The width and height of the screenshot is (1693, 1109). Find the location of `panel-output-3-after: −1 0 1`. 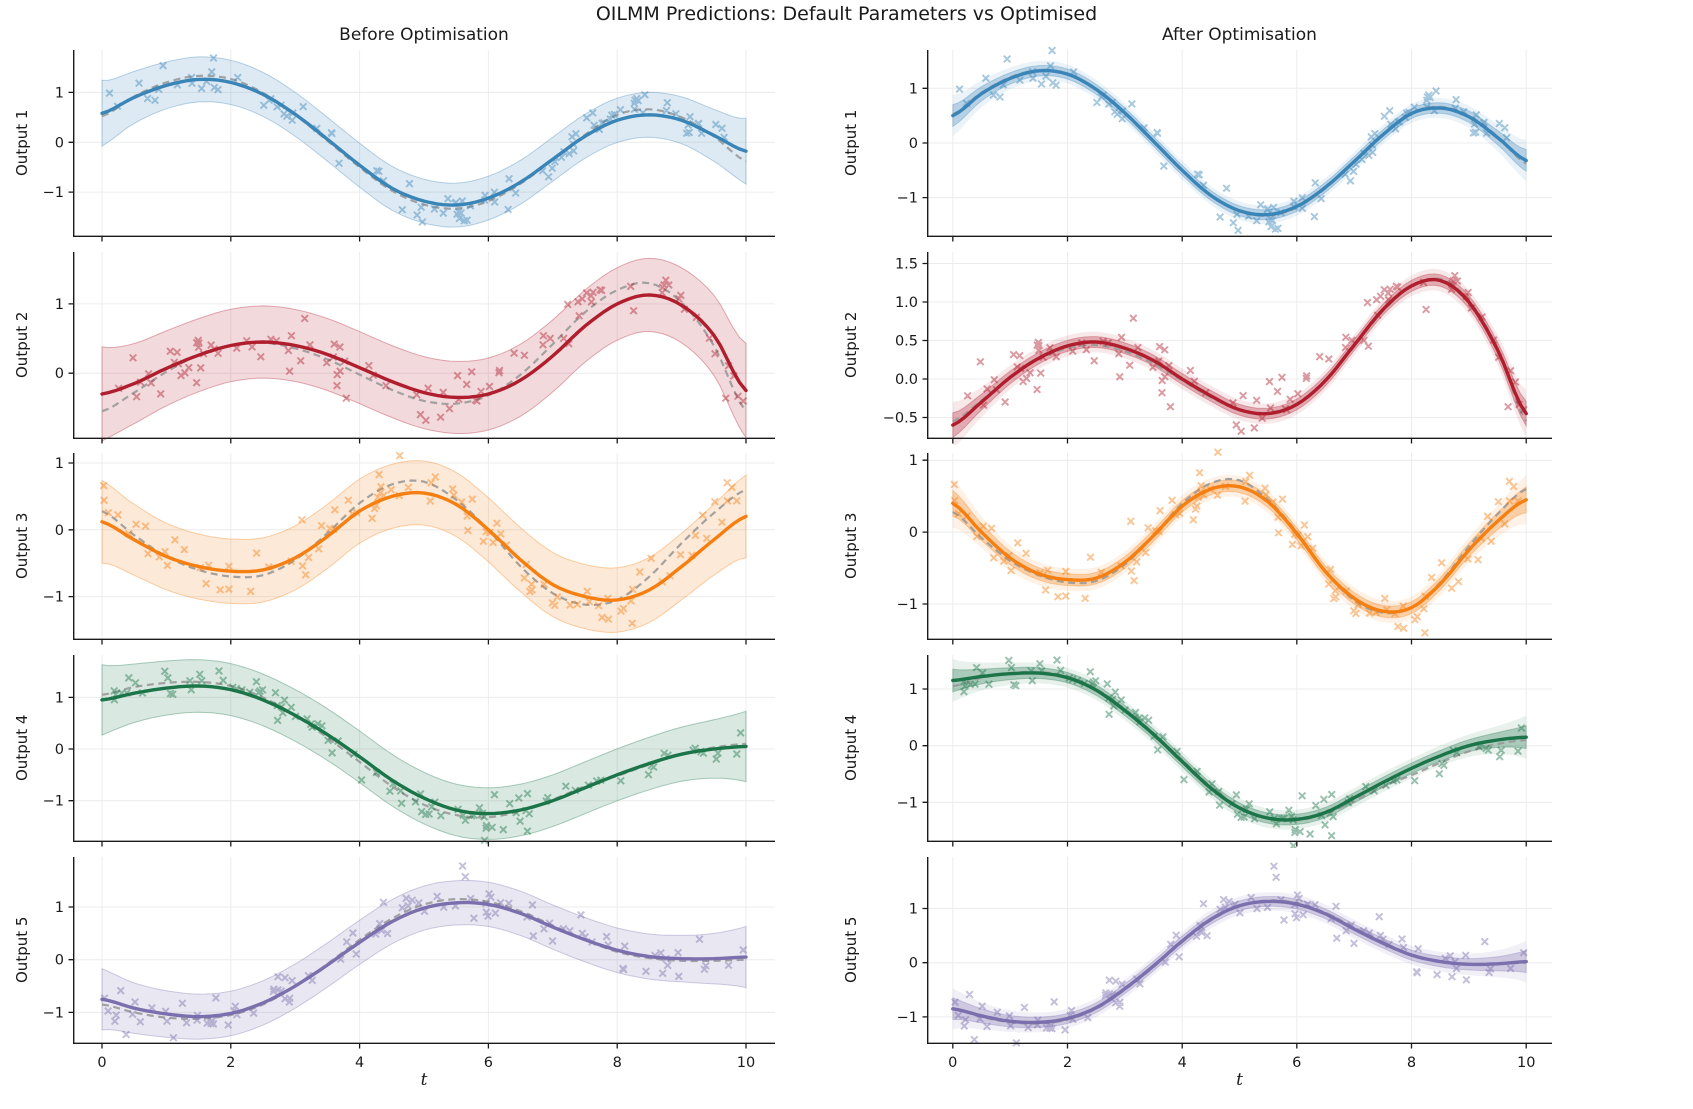

panel-output-3-after: −1 0 1 is located at coordinates (1224, 546).